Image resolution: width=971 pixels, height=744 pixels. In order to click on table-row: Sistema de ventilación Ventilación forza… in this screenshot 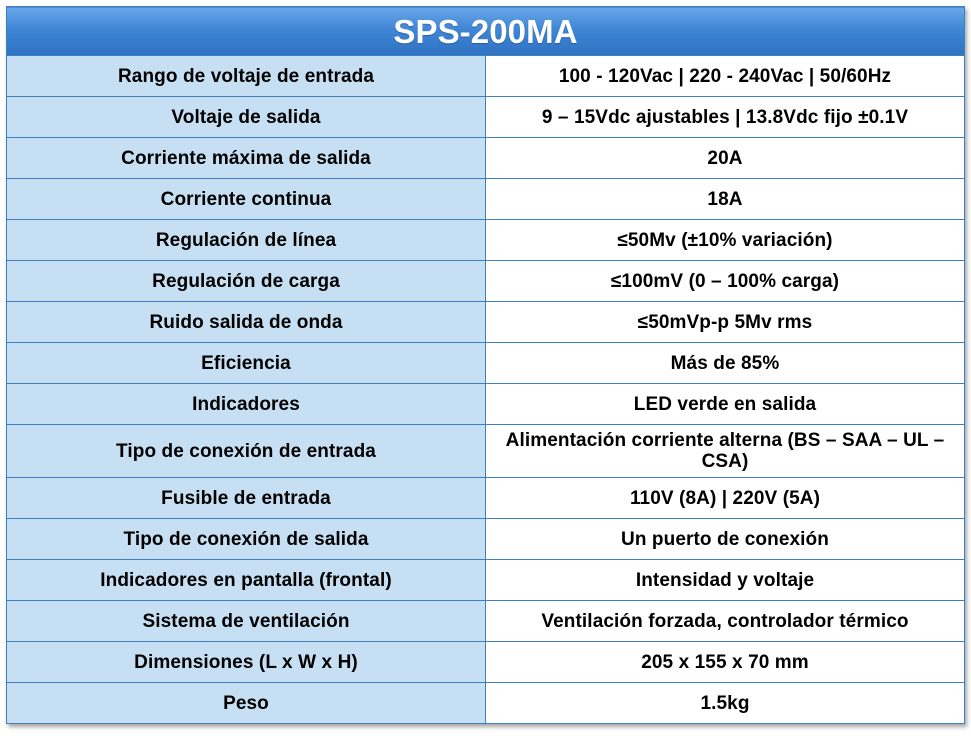, I will do `click(485, 621)`.